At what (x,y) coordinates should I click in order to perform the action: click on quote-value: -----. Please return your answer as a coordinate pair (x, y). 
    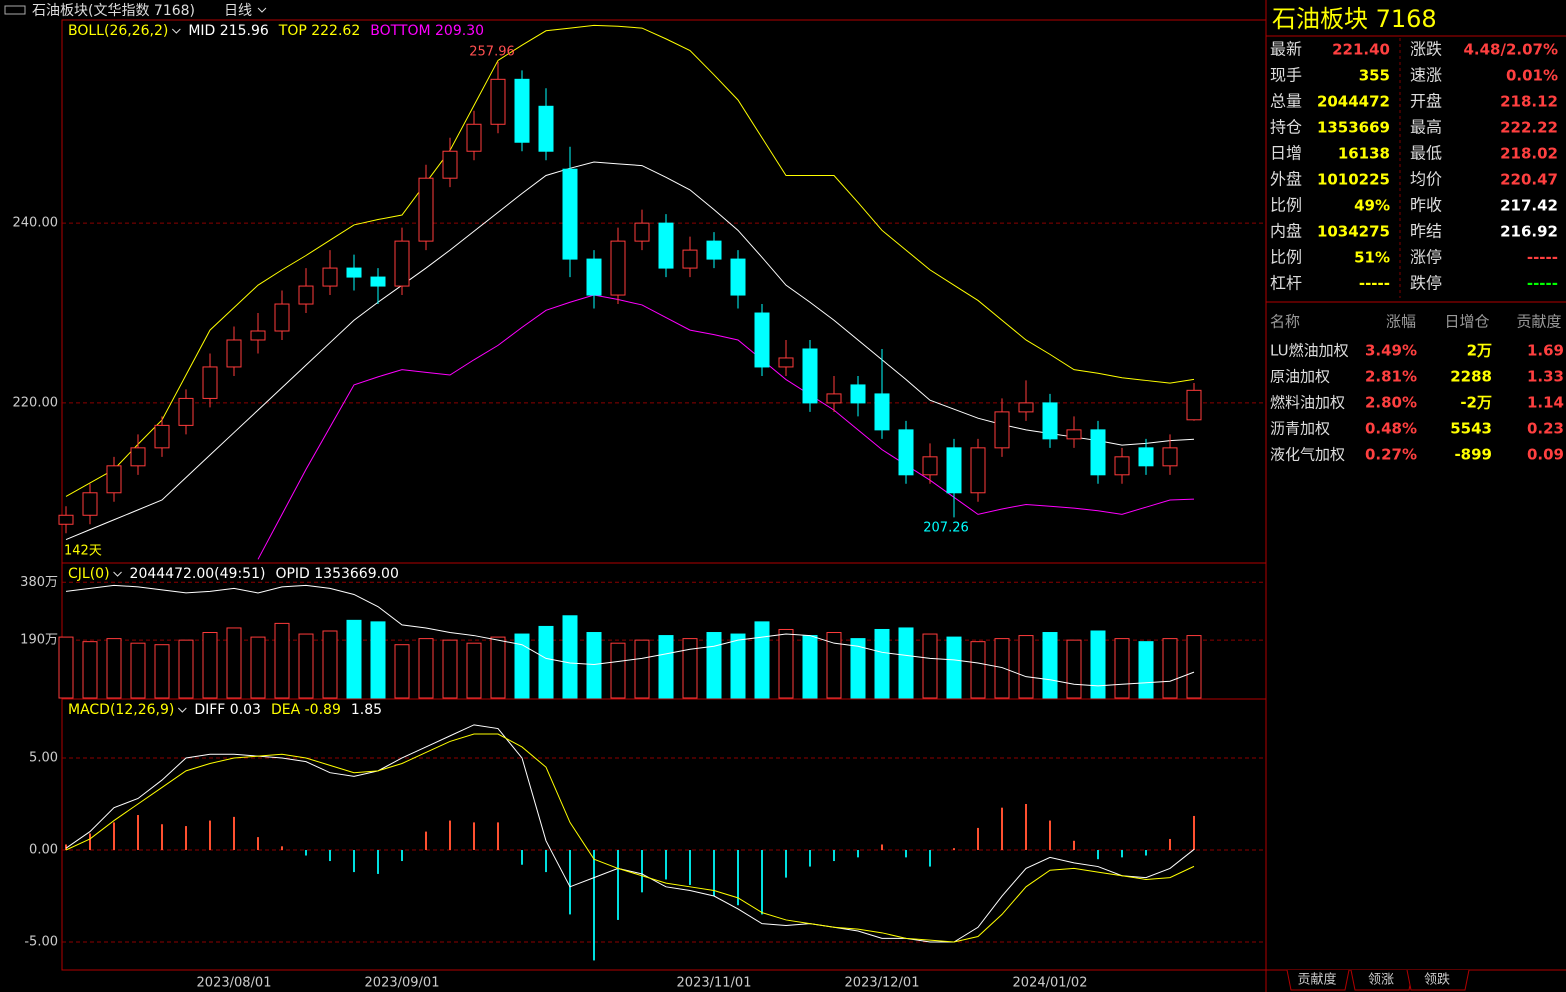
    Looking at the image, I should click on (1542, 258).